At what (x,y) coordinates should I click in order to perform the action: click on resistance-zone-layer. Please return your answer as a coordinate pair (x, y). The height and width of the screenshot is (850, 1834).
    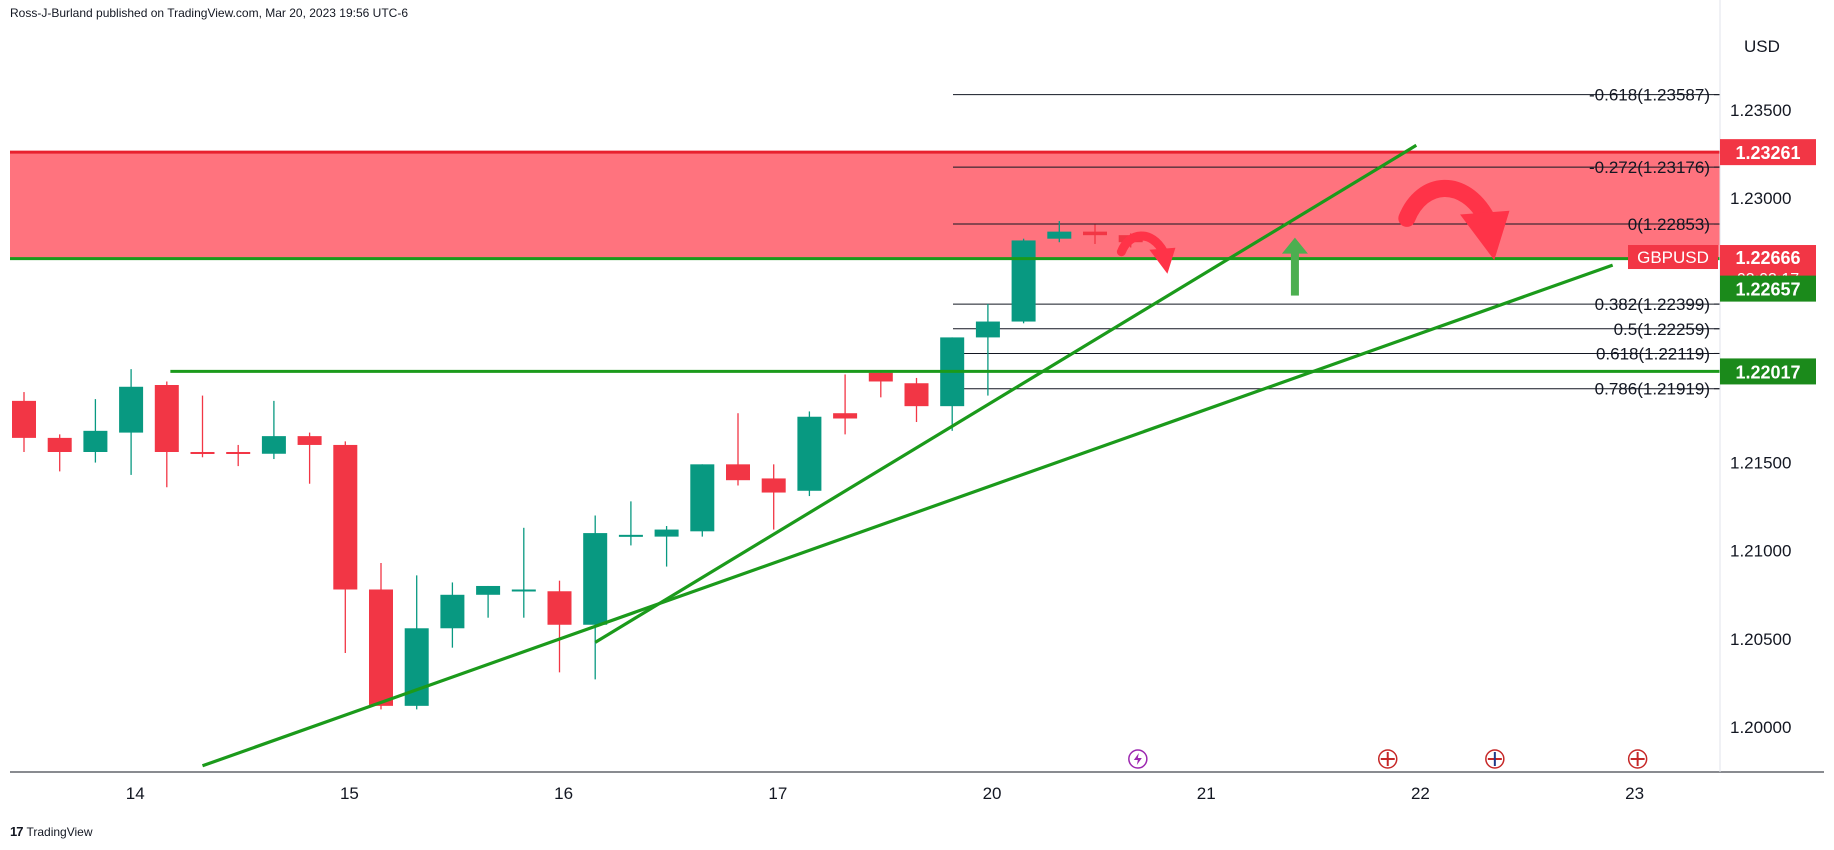
    Looking at the image, I should click on (865, 204).